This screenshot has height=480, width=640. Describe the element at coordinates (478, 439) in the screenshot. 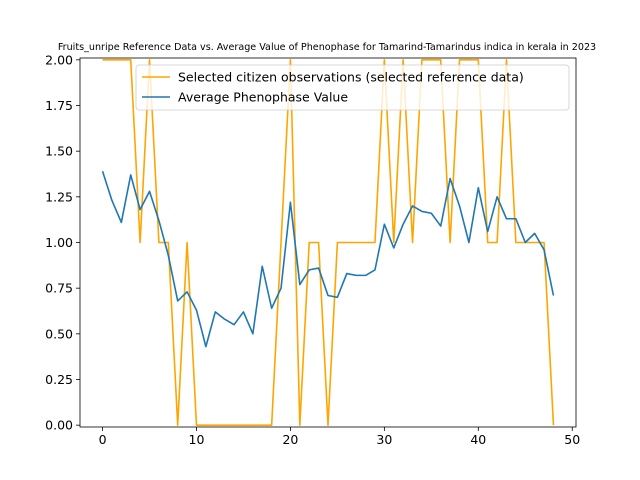

I see `x-tick-label: 40` at that location.